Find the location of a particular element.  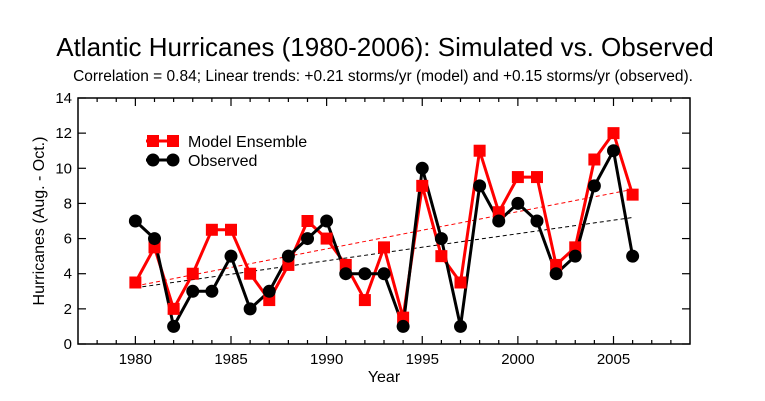

x-tick-label: 1990 is located at coordinates (326, 359).